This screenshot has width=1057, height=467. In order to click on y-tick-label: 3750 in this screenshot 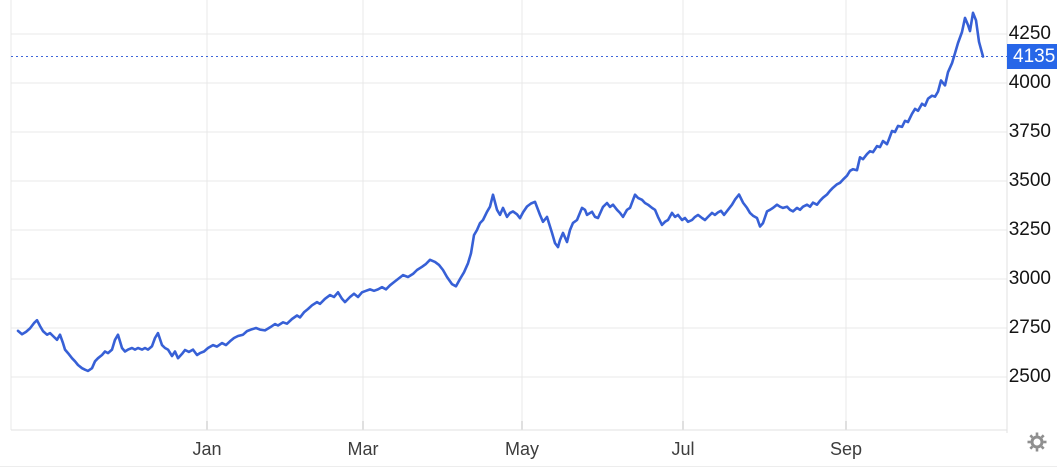, I will do `click(1029, 131)`.